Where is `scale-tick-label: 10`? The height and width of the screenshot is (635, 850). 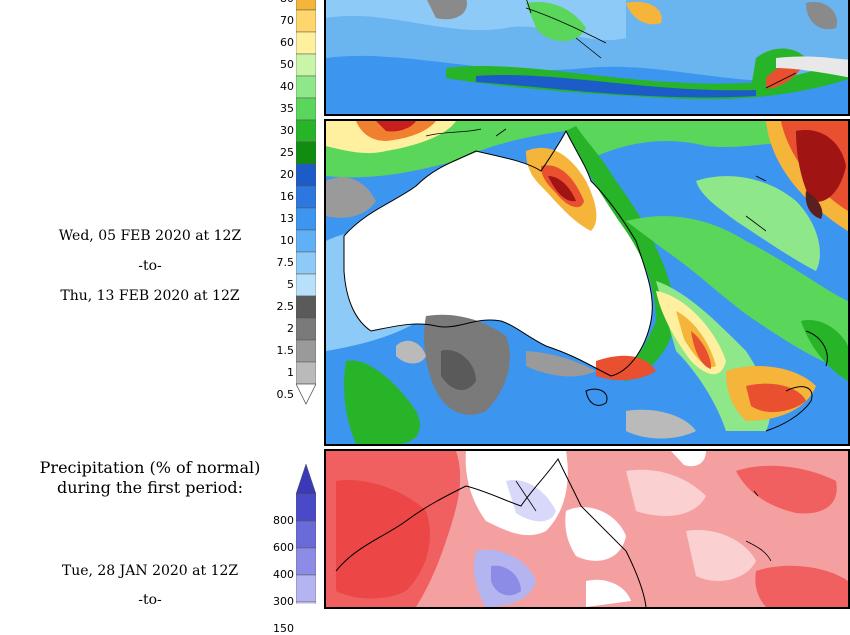 scale-tick-label: 10 is located at coordinates (287, 240).